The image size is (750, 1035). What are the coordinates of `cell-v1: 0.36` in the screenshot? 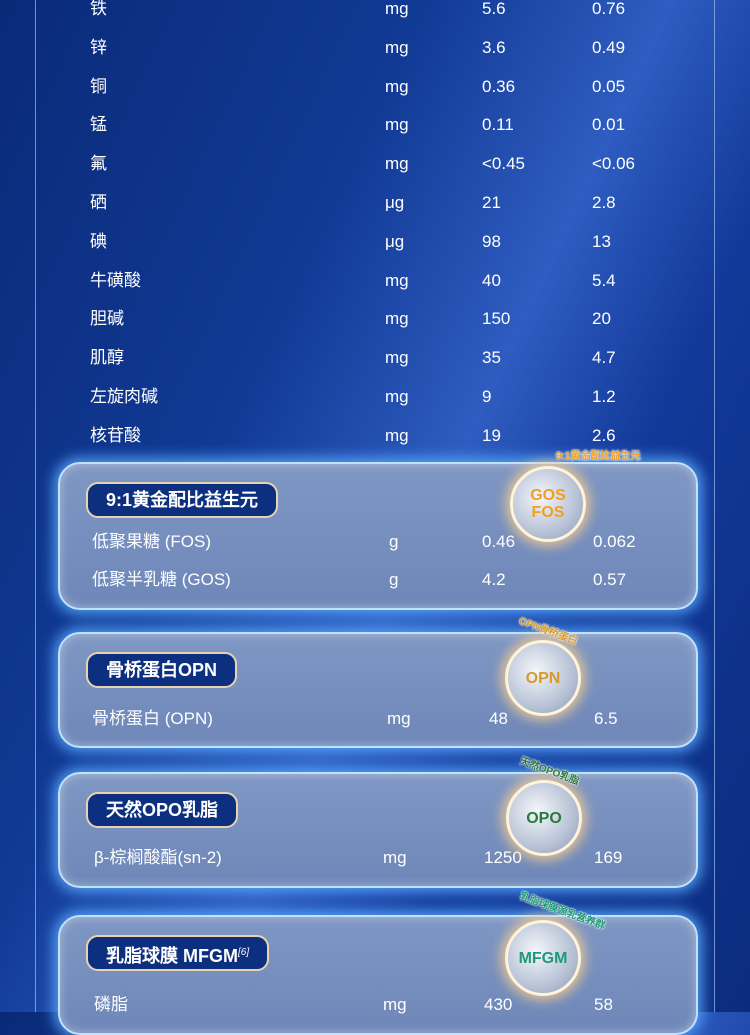 It's located at (499, 86).